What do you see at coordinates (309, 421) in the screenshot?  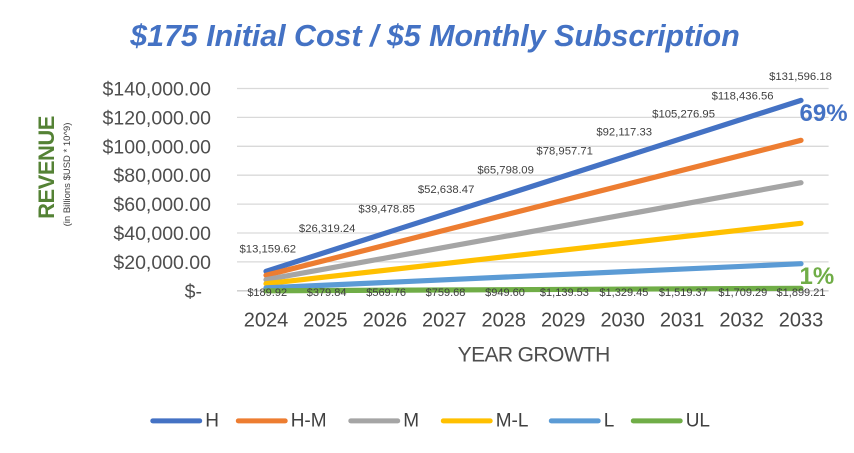 I see `svg-text: H-M` at bounding box center [309, 421].